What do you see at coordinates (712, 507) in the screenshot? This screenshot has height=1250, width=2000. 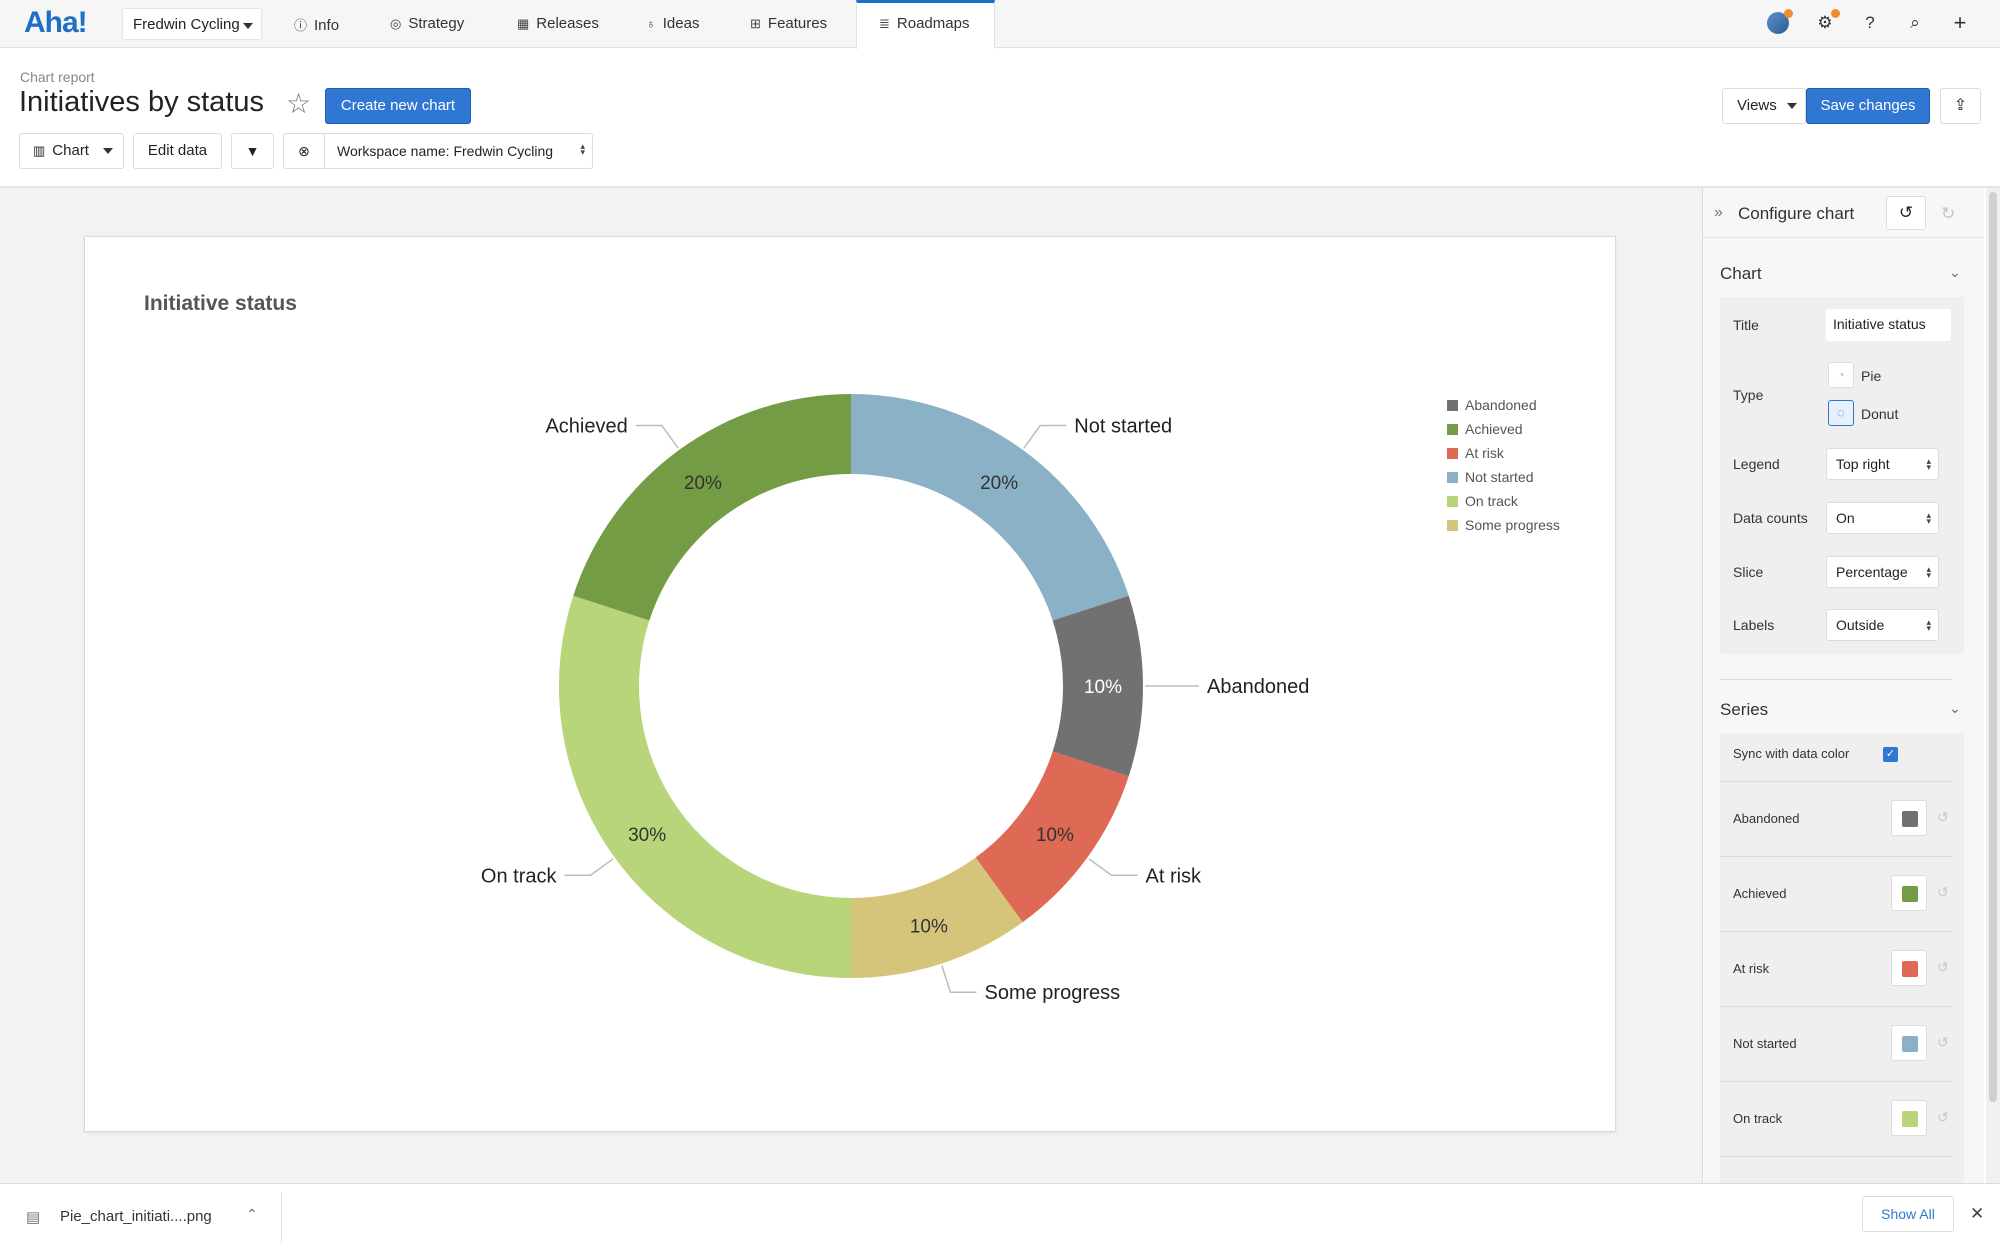 I see `donut-slice-achieved` at bounding box center [712, 507].